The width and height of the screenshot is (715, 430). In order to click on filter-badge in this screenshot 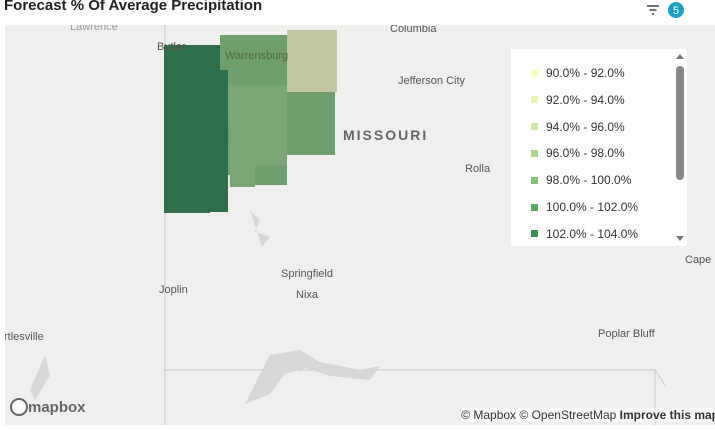, I will do `click(676, 10)`.